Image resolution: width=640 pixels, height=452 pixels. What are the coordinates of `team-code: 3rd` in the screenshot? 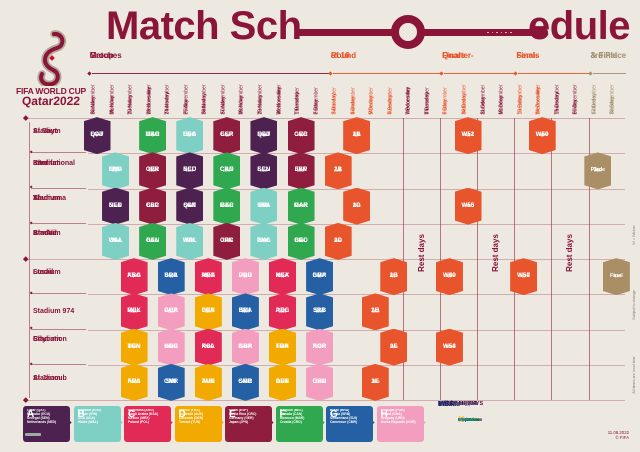 It's located at (598, 169).